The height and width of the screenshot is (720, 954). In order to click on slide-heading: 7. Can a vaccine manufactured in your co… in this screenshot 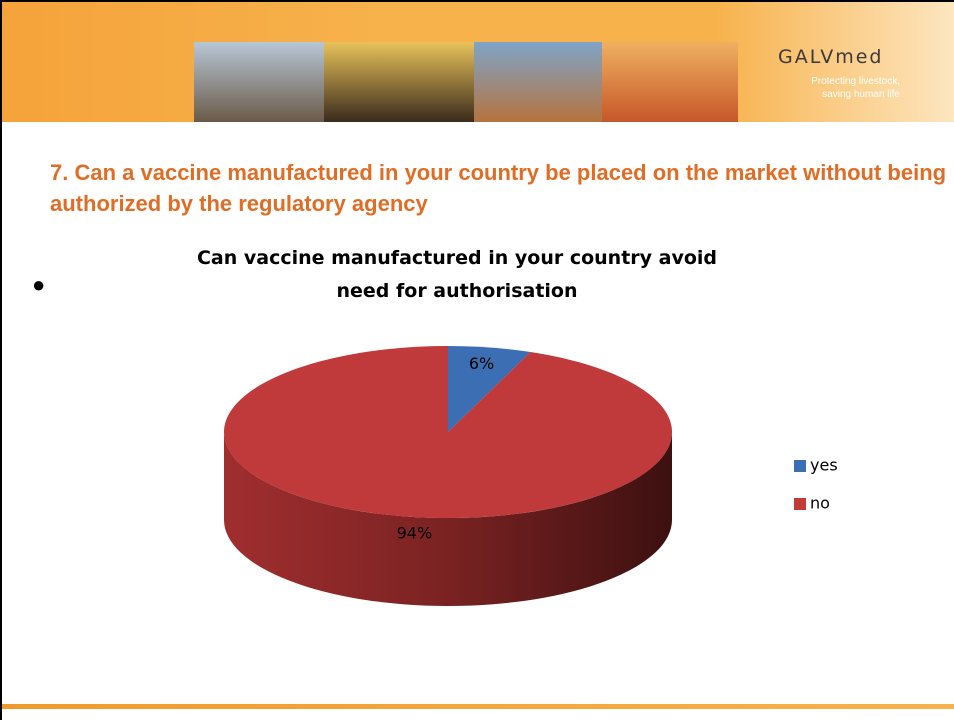, I will do `click(498, 188)`.